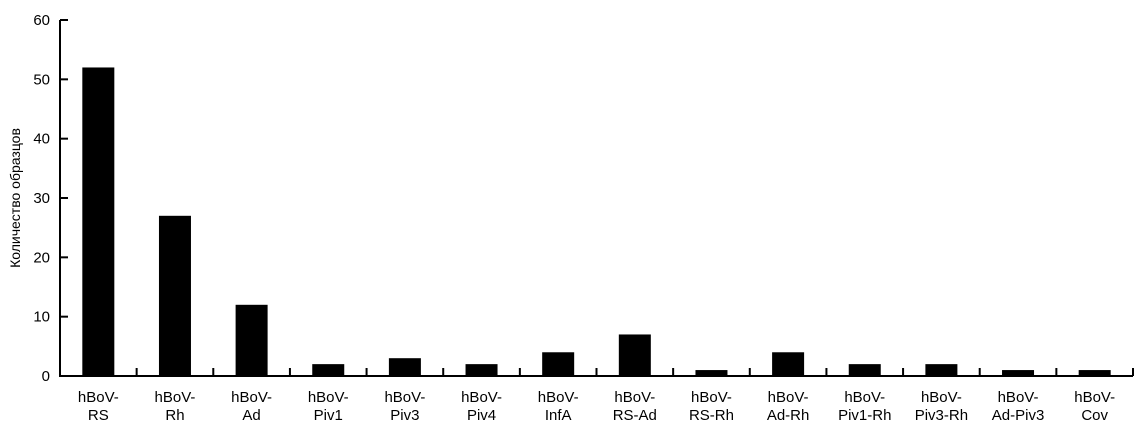  Describe the element at coordinates (481, 415) in the screenshot. I see `x-category-label: Piv4` at that location.